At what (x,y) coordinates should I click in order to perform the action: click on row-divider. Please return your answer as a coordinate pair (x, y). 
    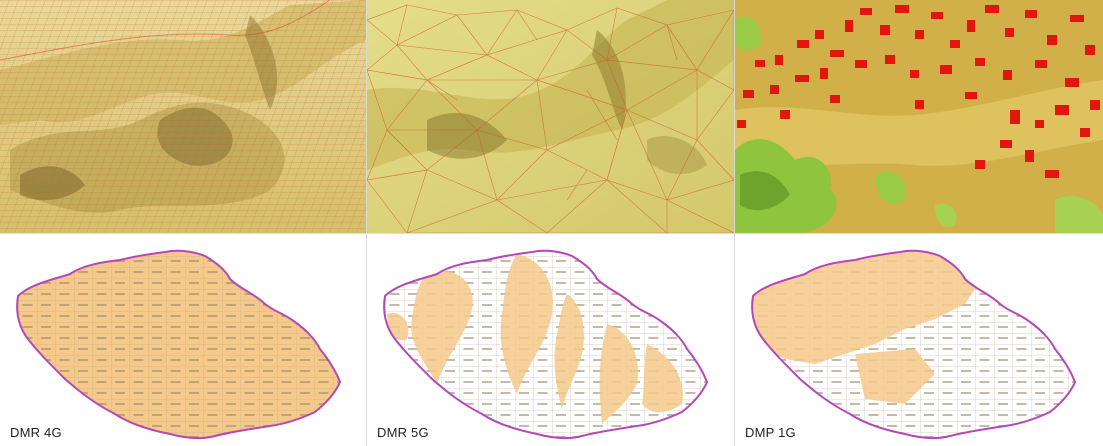
    Looking at the image, I should click on (551, 233).